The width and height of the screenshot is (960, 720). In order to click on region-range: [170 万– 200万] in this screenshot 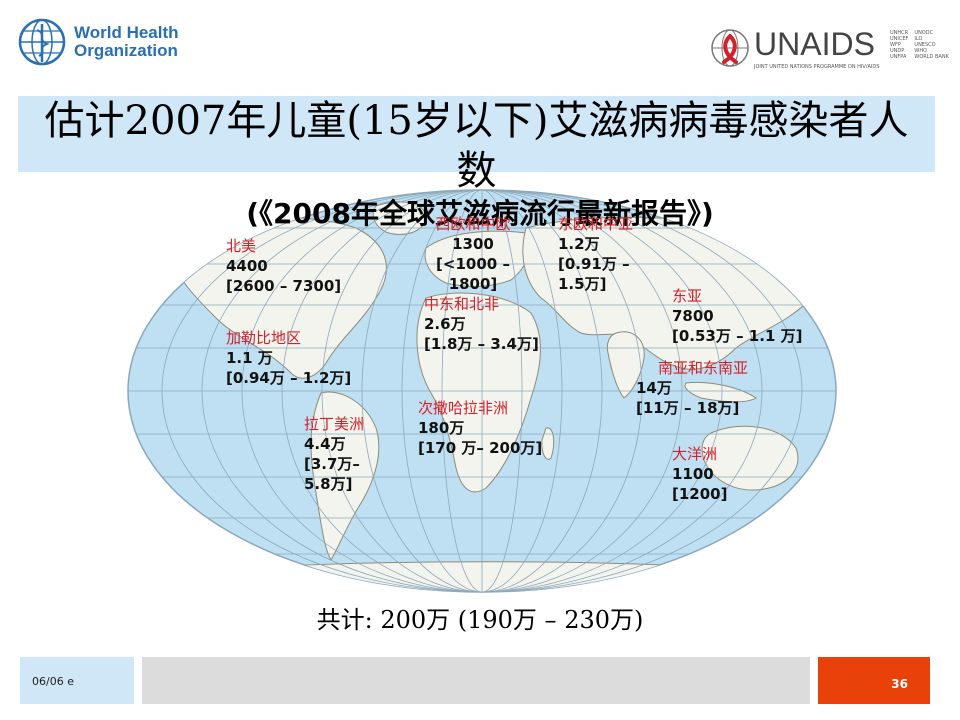, I will do `click(480, 448)`.